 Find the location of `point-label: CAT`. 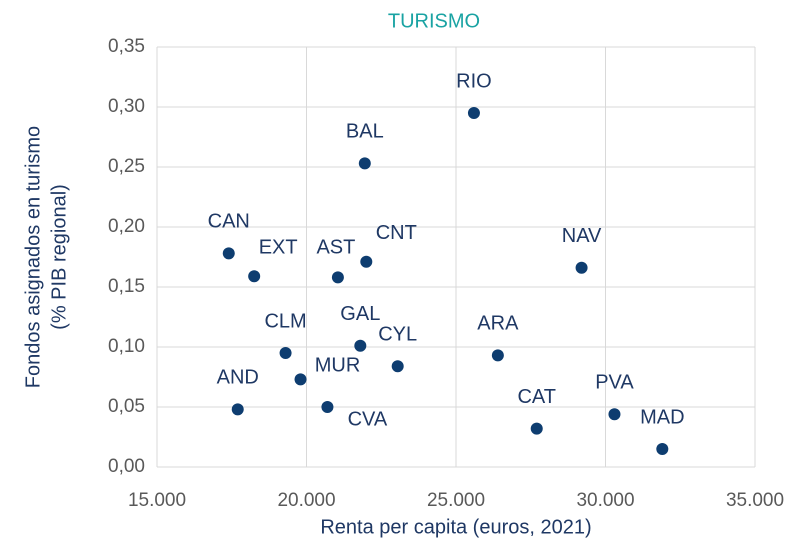

point-label: CAT is located at coordinates (536, 397).